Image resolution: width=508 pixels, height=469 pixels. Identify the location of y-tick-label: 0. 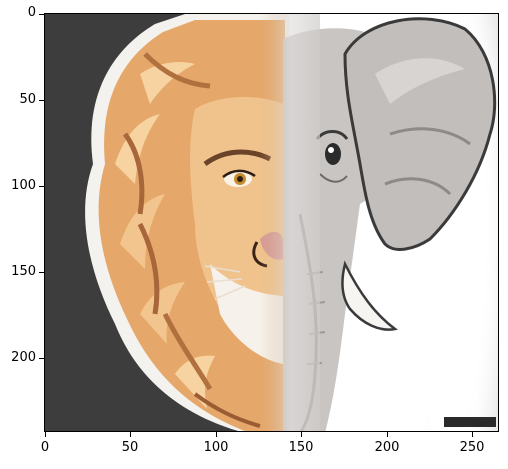
(31, 12).